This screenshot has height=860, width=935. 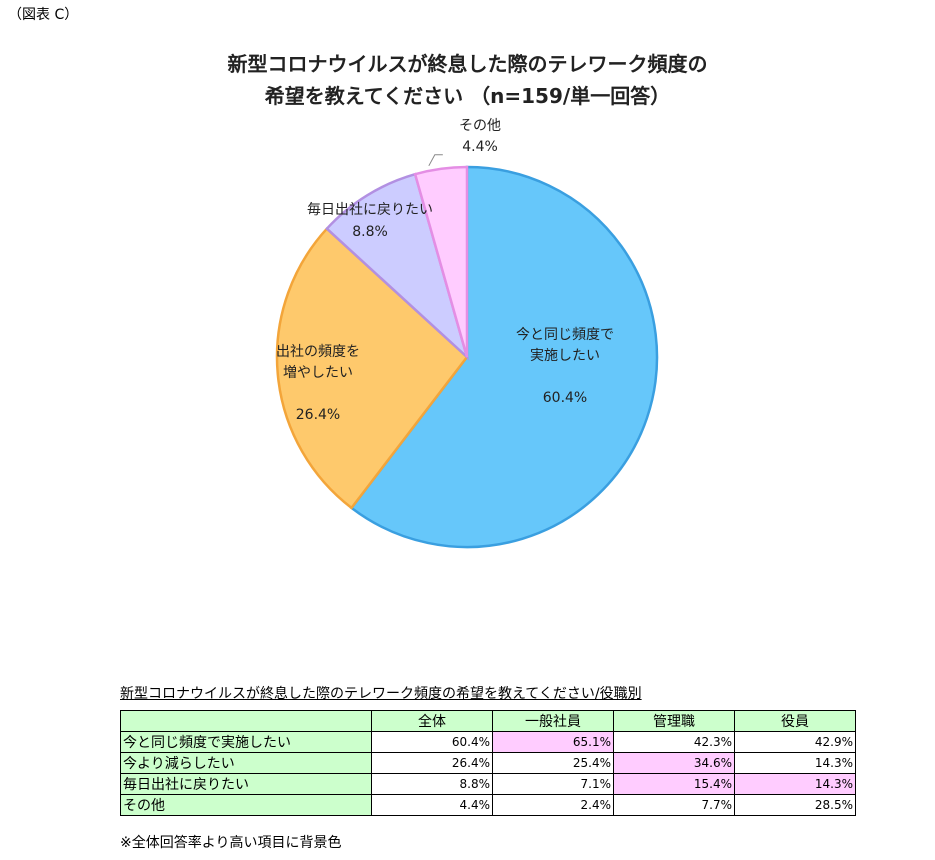 What do you see at coordinates (246, 805) in the screenshot?
I see `row-label: その他` at bounding box center [246, 805].